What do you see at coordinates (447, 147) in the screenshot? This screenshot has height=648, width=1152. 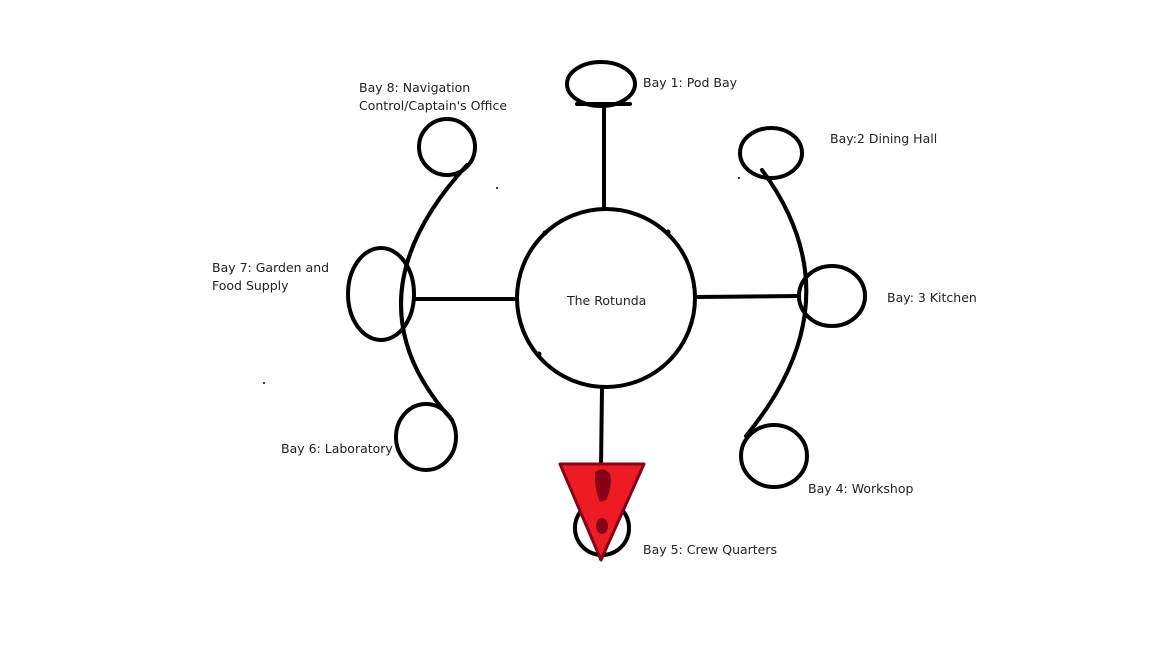 I see `bay8-node` at bounding box center [447, 147].